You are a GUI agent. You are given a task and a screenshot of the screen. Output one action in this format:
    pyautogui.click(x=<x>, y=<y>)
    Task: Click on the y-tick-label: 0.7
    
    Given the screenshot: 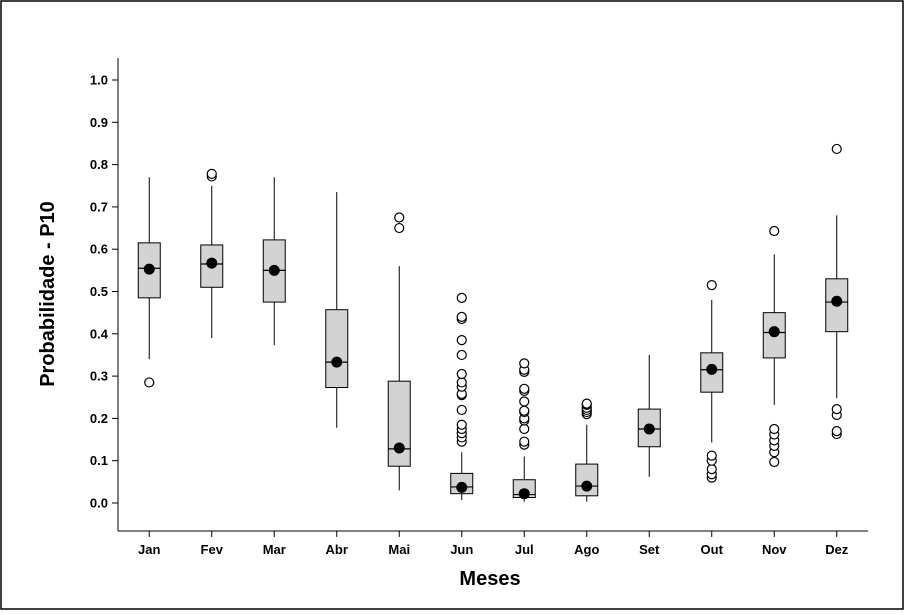 What is the action you would take?
    pyautogui.click(x=99, y=206)
    